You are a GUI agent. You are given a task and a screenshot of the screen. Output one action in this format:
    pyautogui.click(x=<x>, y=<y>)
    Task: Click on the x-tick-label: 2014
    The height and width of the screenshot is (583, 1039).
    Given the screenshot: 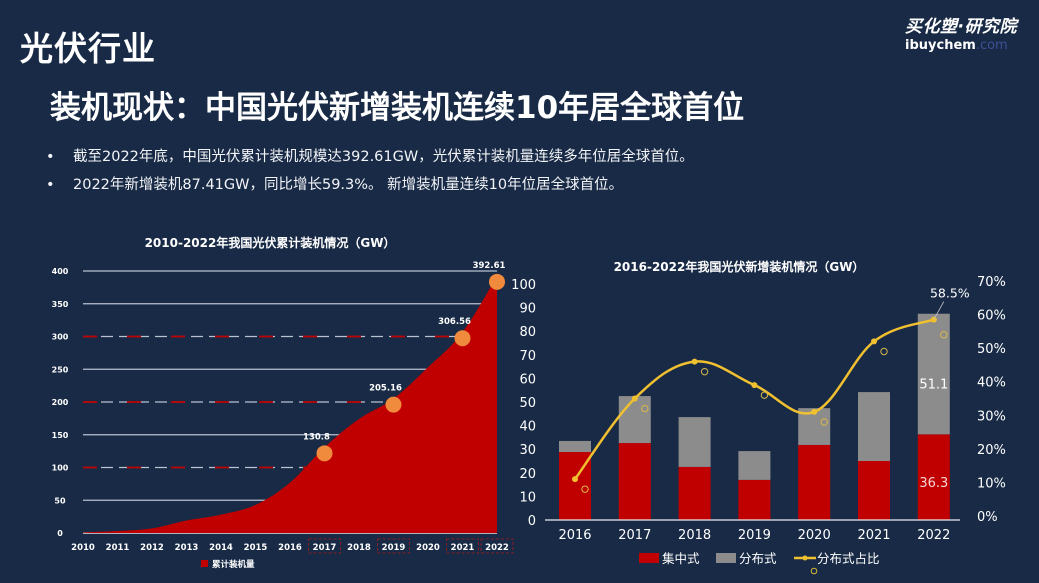 What is the action you would take?
    pyautogui.click(x=221, y=548)
    